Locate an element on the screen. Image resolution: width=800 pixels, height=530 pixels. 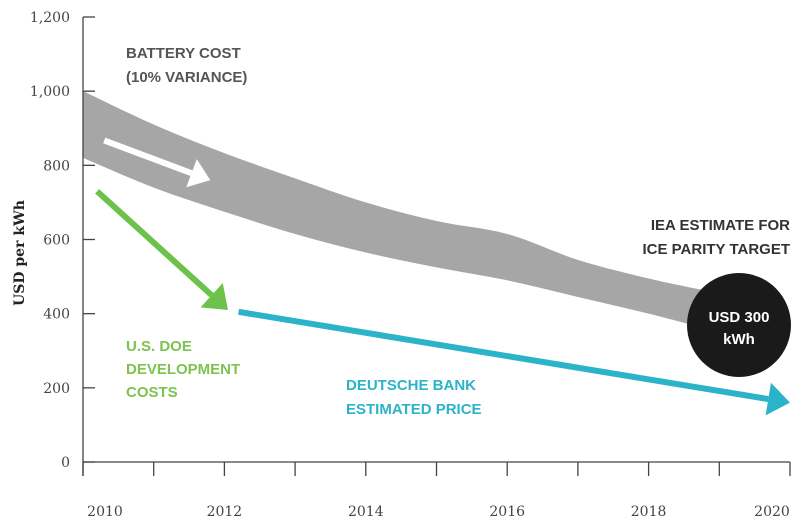
y-tick-label: 1,200 is located at coordinates (50, 18).